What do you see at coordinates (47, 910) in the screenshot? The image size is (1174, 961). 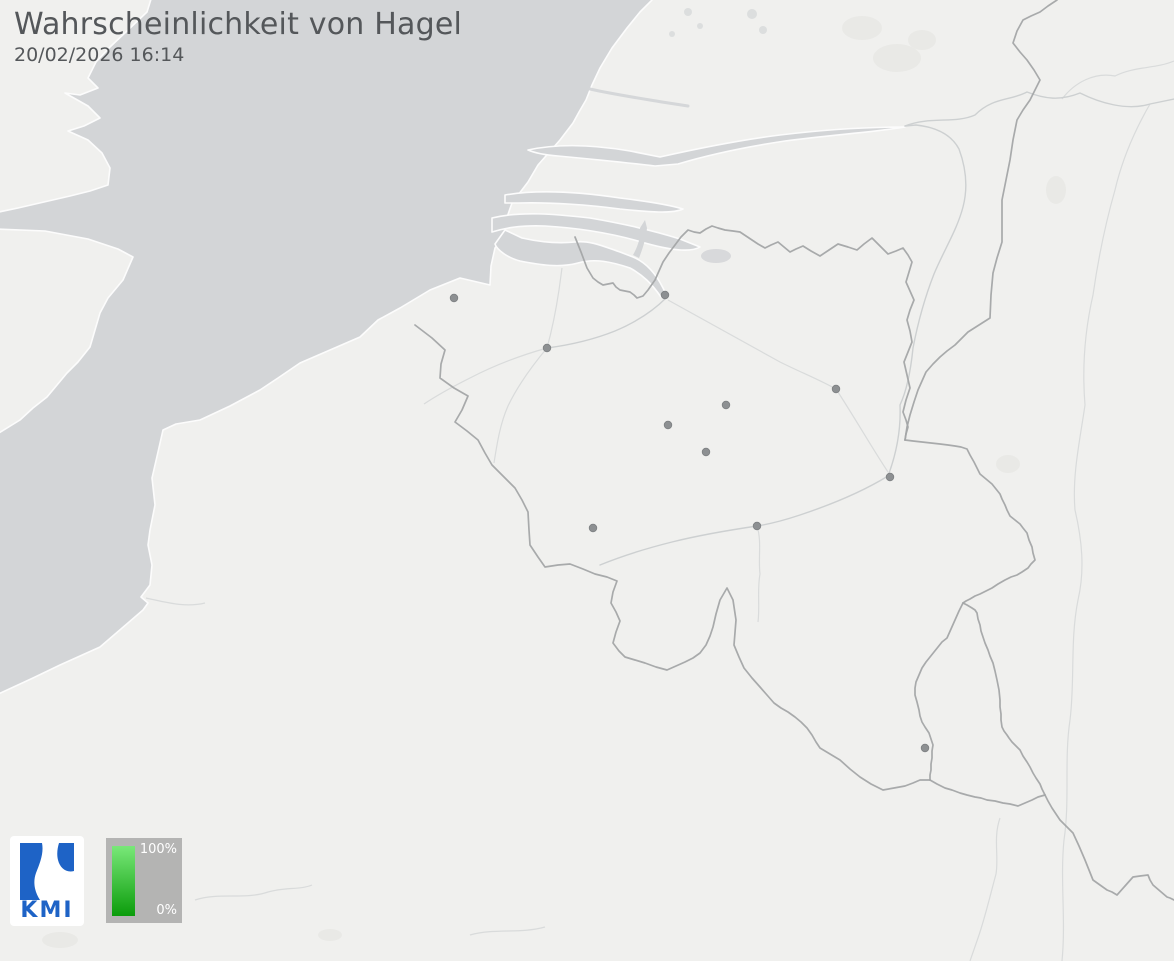 I see `kmi-logo-text: KMI` at bounding box center [47, 910].